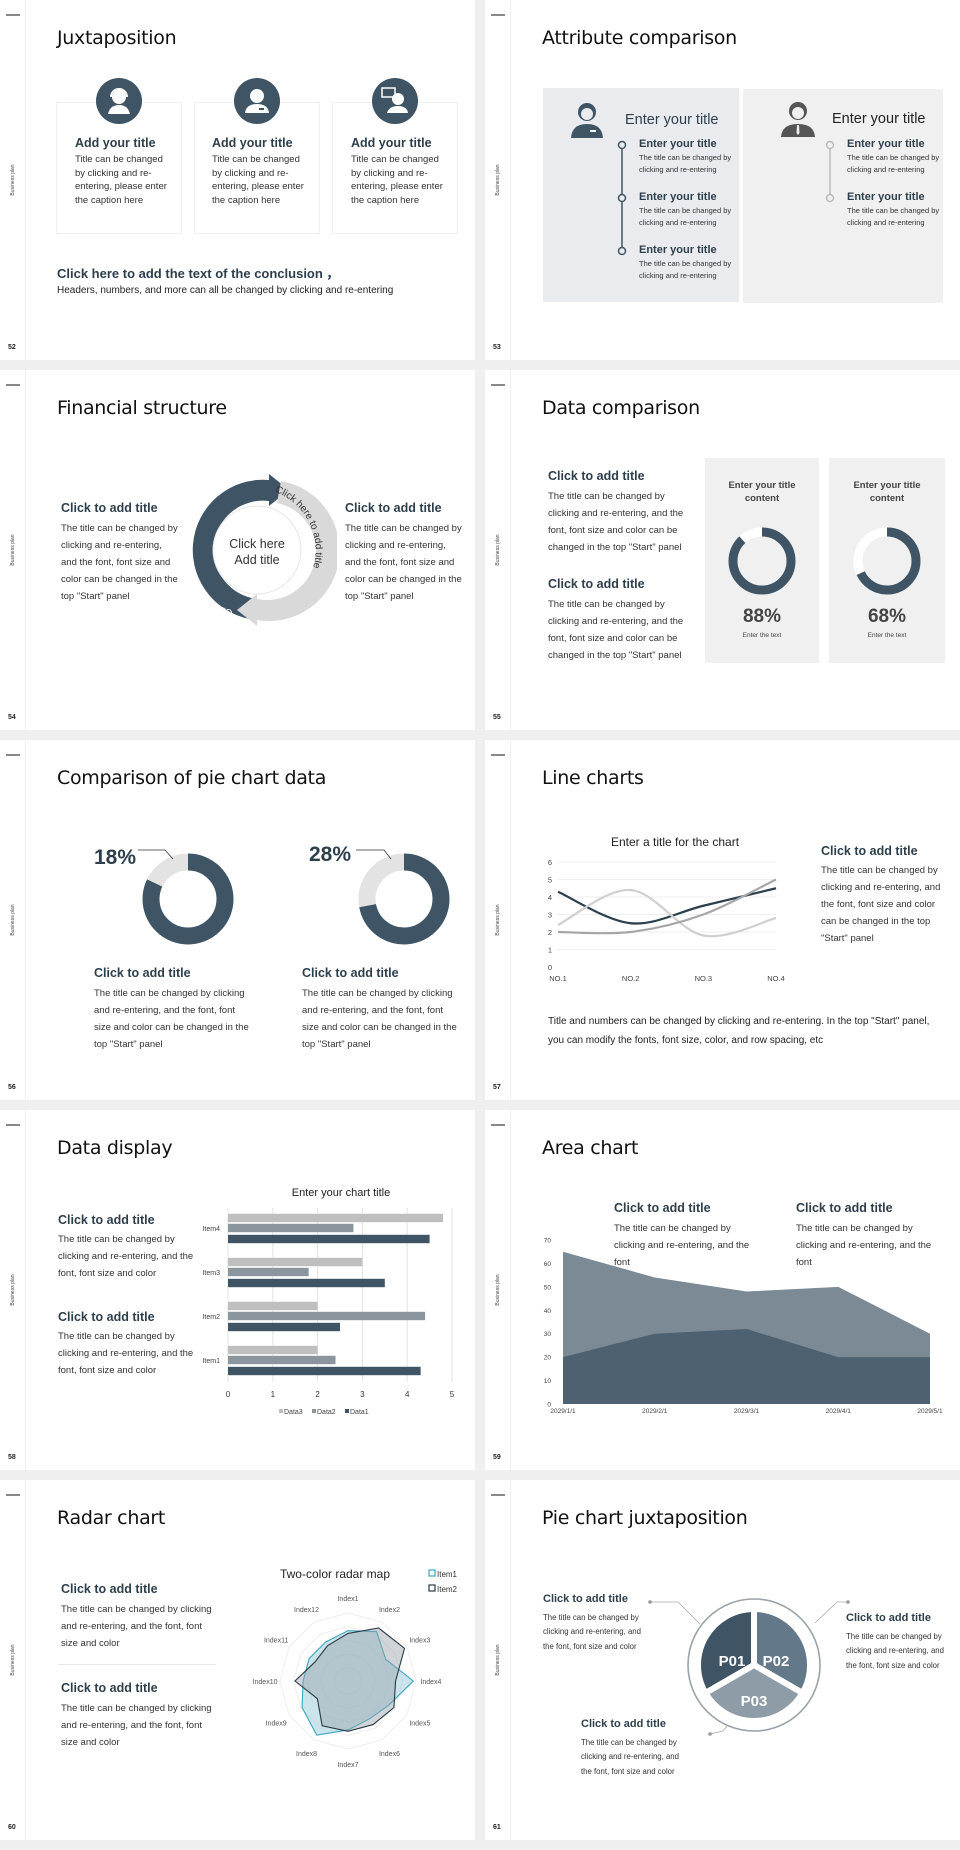  Describe the element at coordinates (641, 195) in the screenshot. I see `attribute-panel-left` at that location.